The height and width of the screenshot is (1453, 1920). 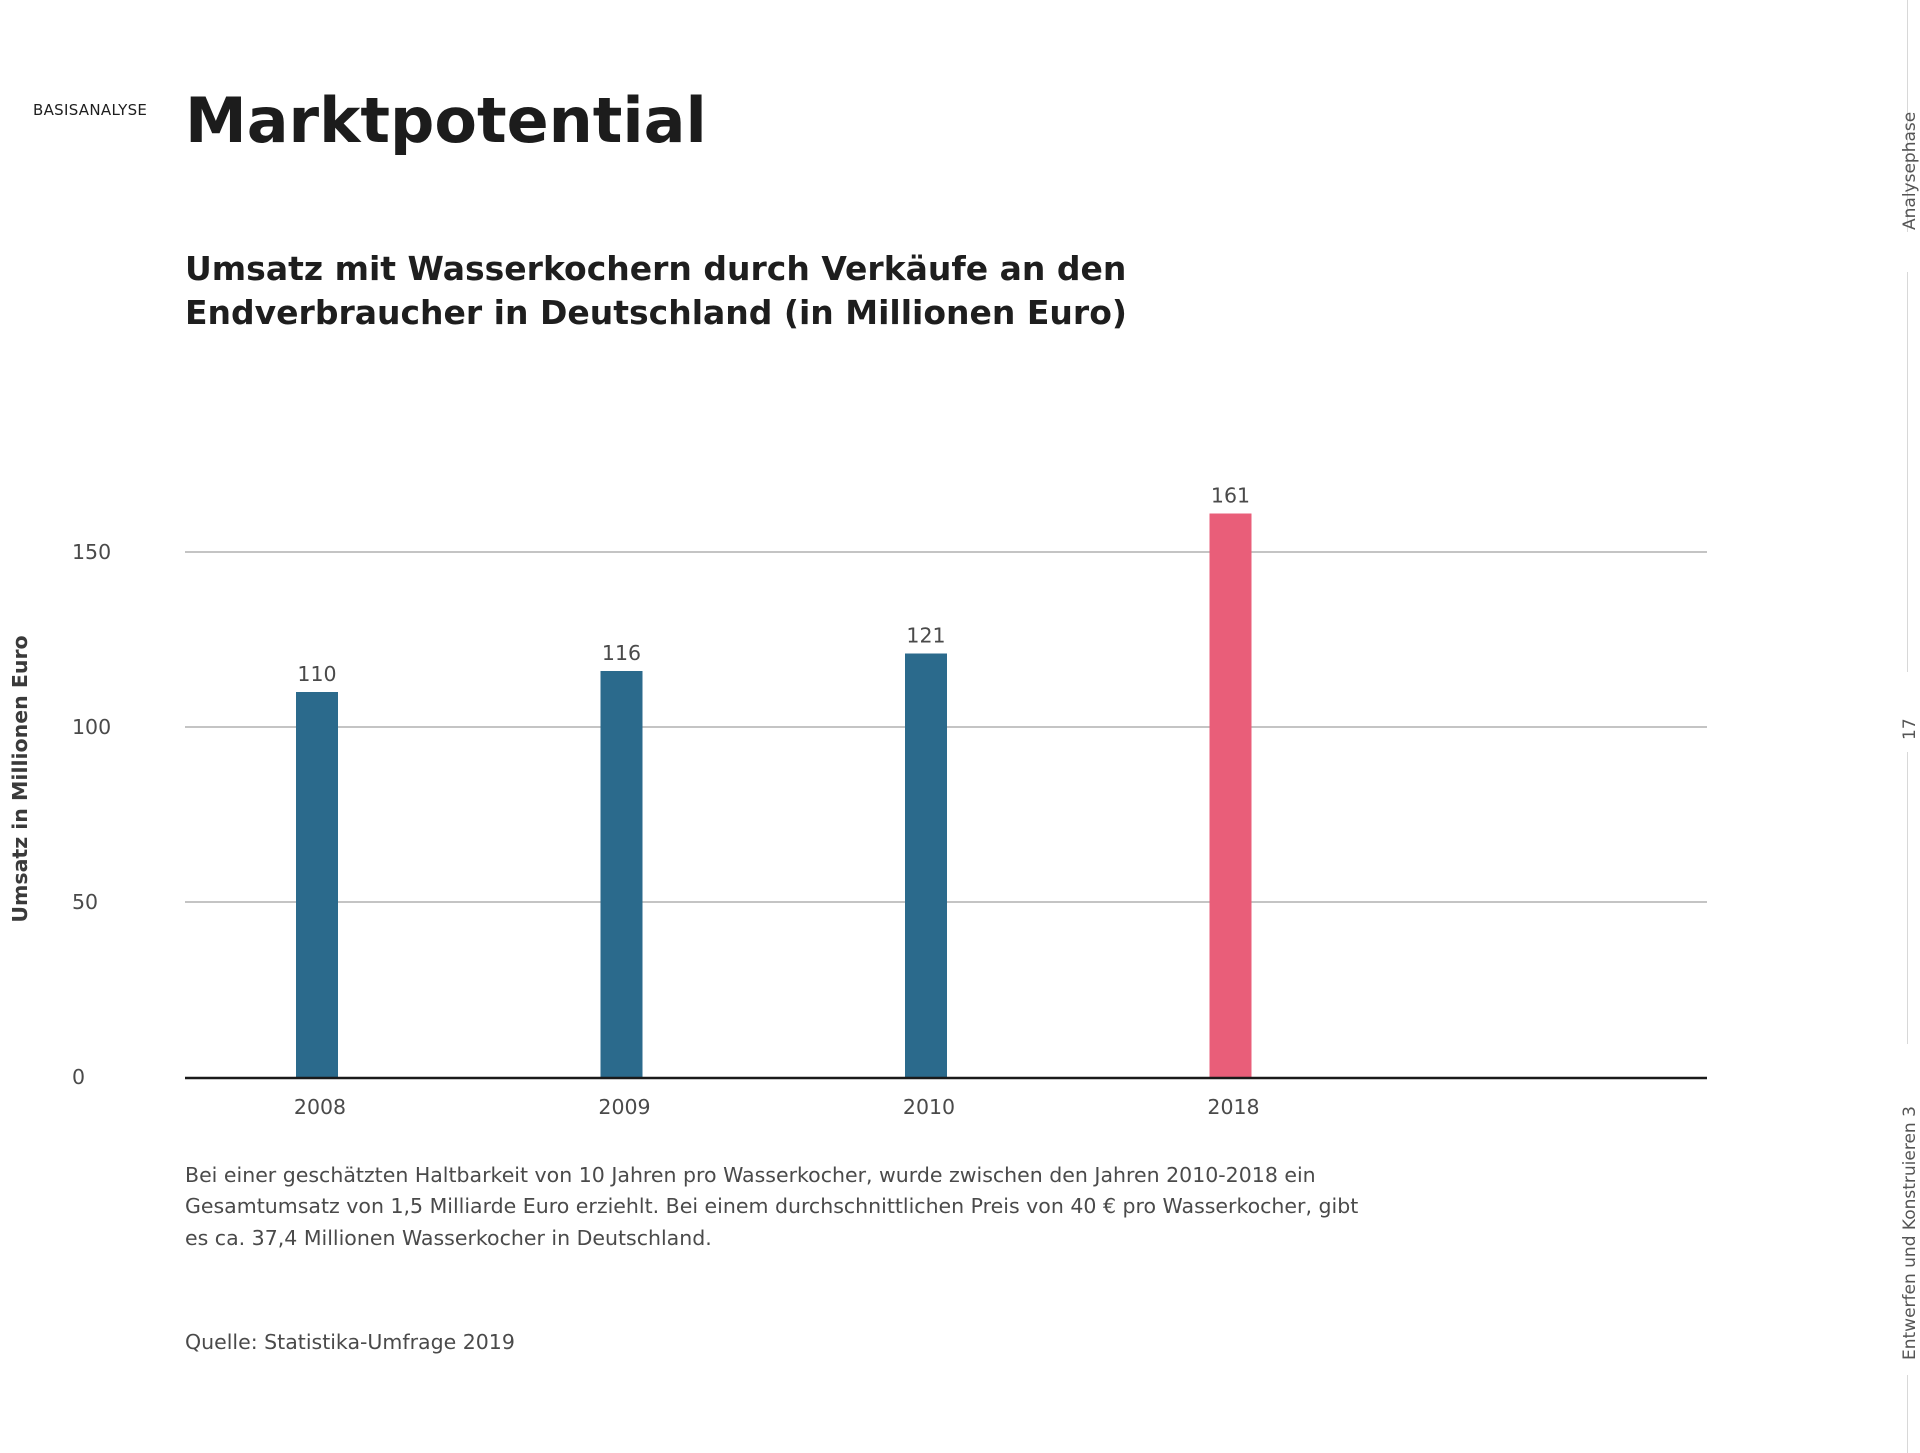 I want to click on y-tick-label: 150, so click(x=91, y=552).